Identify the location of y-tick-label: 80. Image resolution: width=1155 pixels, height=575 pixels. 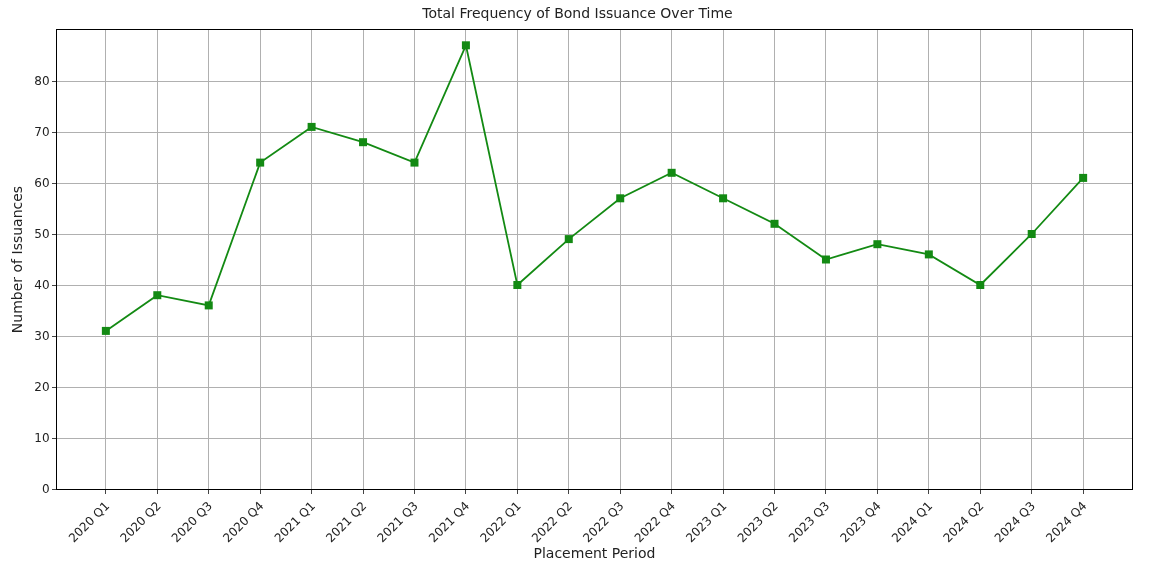
(42, 81).